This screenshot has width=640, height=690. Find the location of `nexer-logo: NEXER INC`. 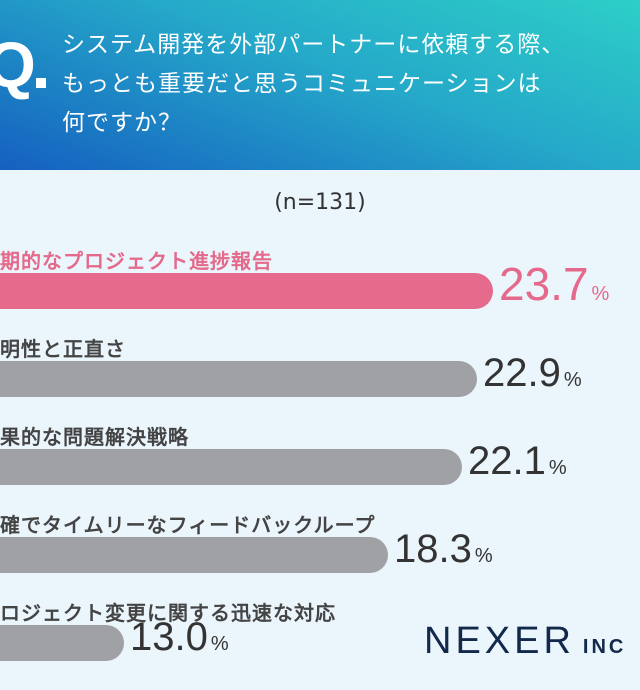

nexer-logo: NEXER INC is located at coordinates (525, 641).